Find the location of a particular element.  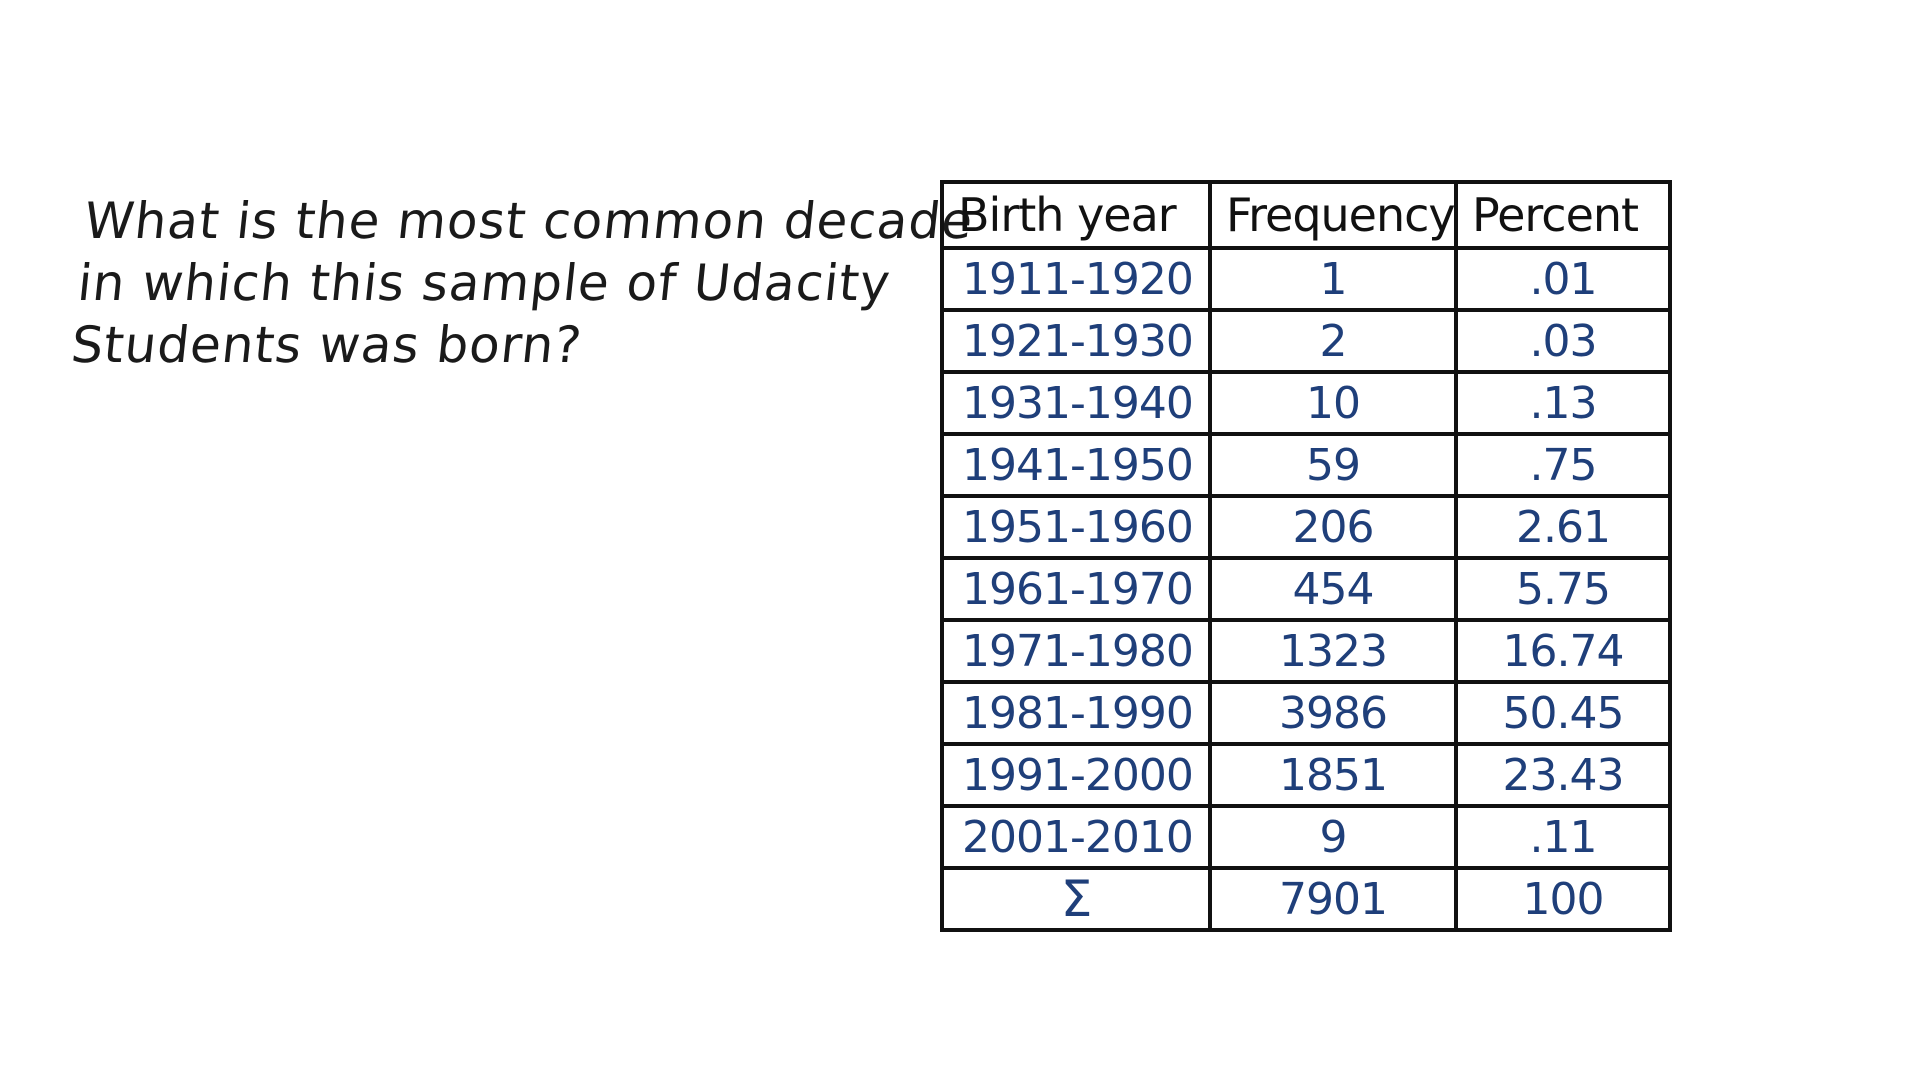

table-row: 1951-1960 206 2.61 is located at coordinates (1306, 527).